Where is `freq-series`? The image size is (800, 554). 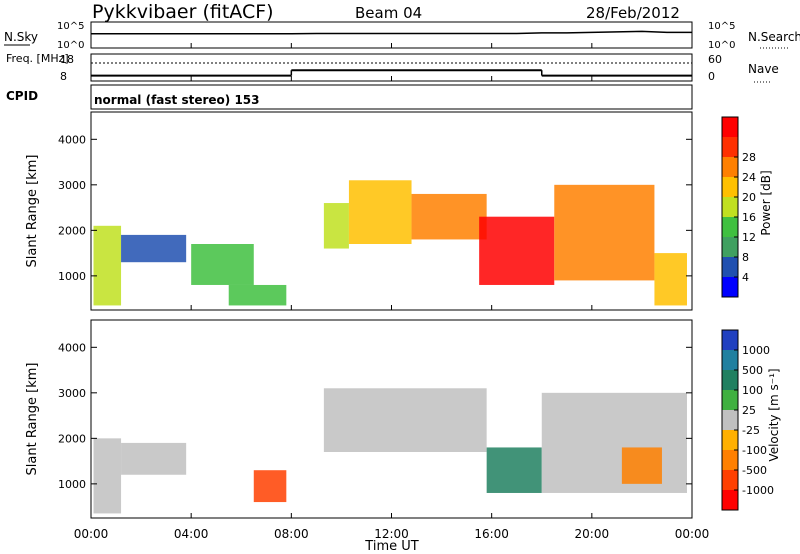
freq-series is located at coordinates (391, 73).